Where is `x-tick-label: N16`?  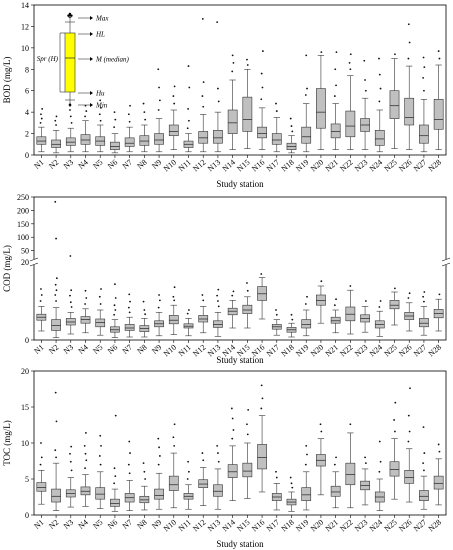 x-tick-label: N16 is located at coordinates (258, 526).